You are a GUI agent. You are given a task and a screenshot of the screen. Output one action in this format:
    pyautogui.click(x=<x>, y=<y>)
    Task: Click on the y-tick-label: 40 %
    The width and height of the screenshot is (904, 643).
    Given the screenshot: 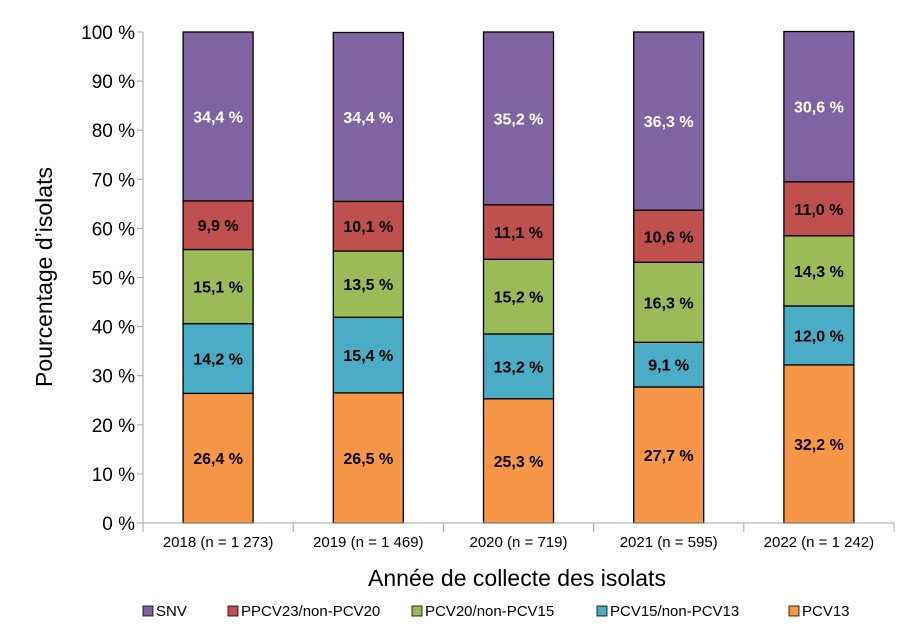 What is the action you would take?
    pyautogui.click(x=113, y=328)
    